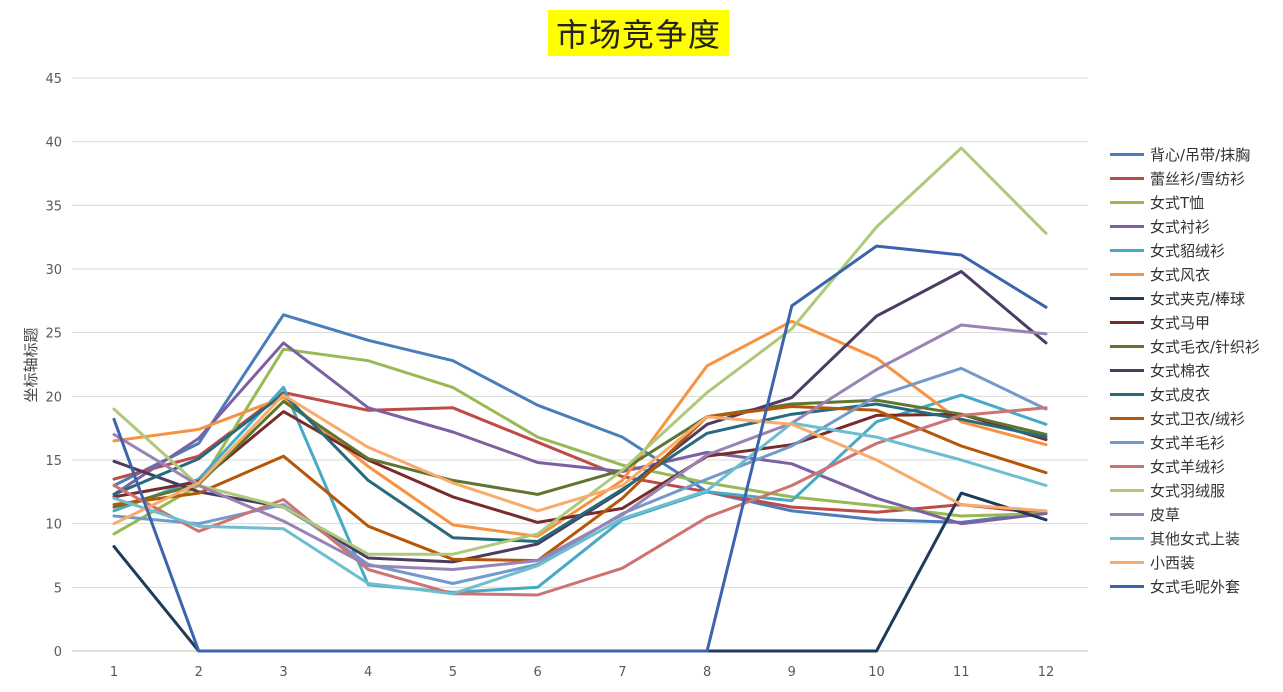 This screenshot has height=692, width=1283. I want to click on legend-label: 女式风衣, so click(1180, 274).